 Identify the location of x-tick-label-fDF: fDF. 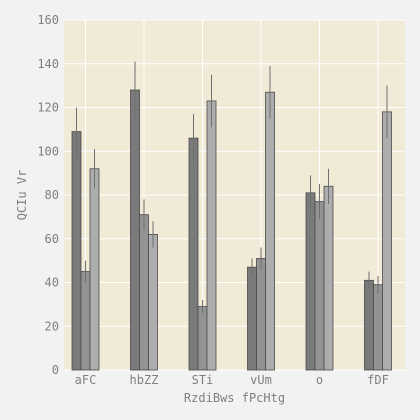
(378, 380).